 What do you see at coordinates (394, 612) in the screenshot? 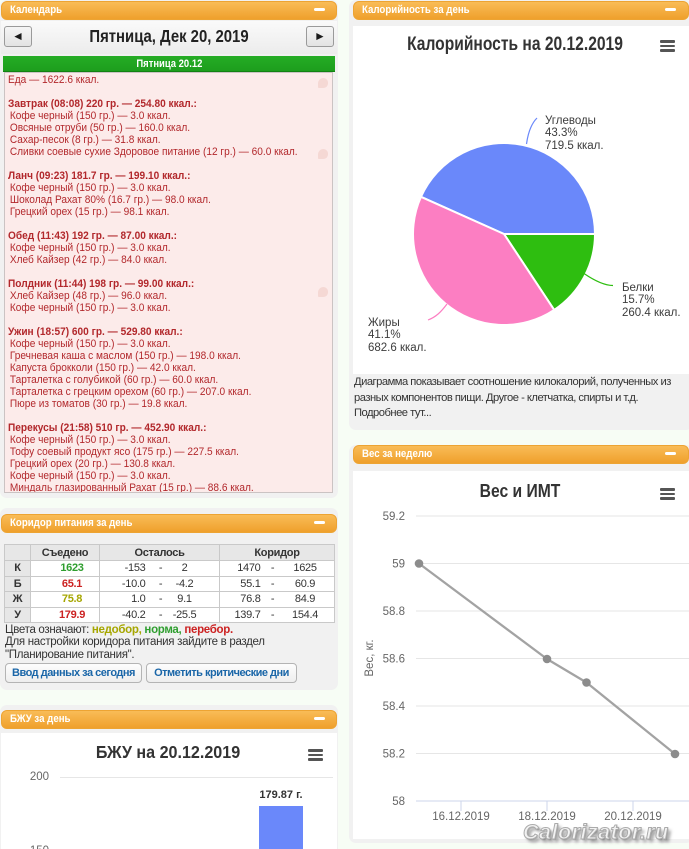
I see `svg-text: 58.8` at bounding box center [394, 612].